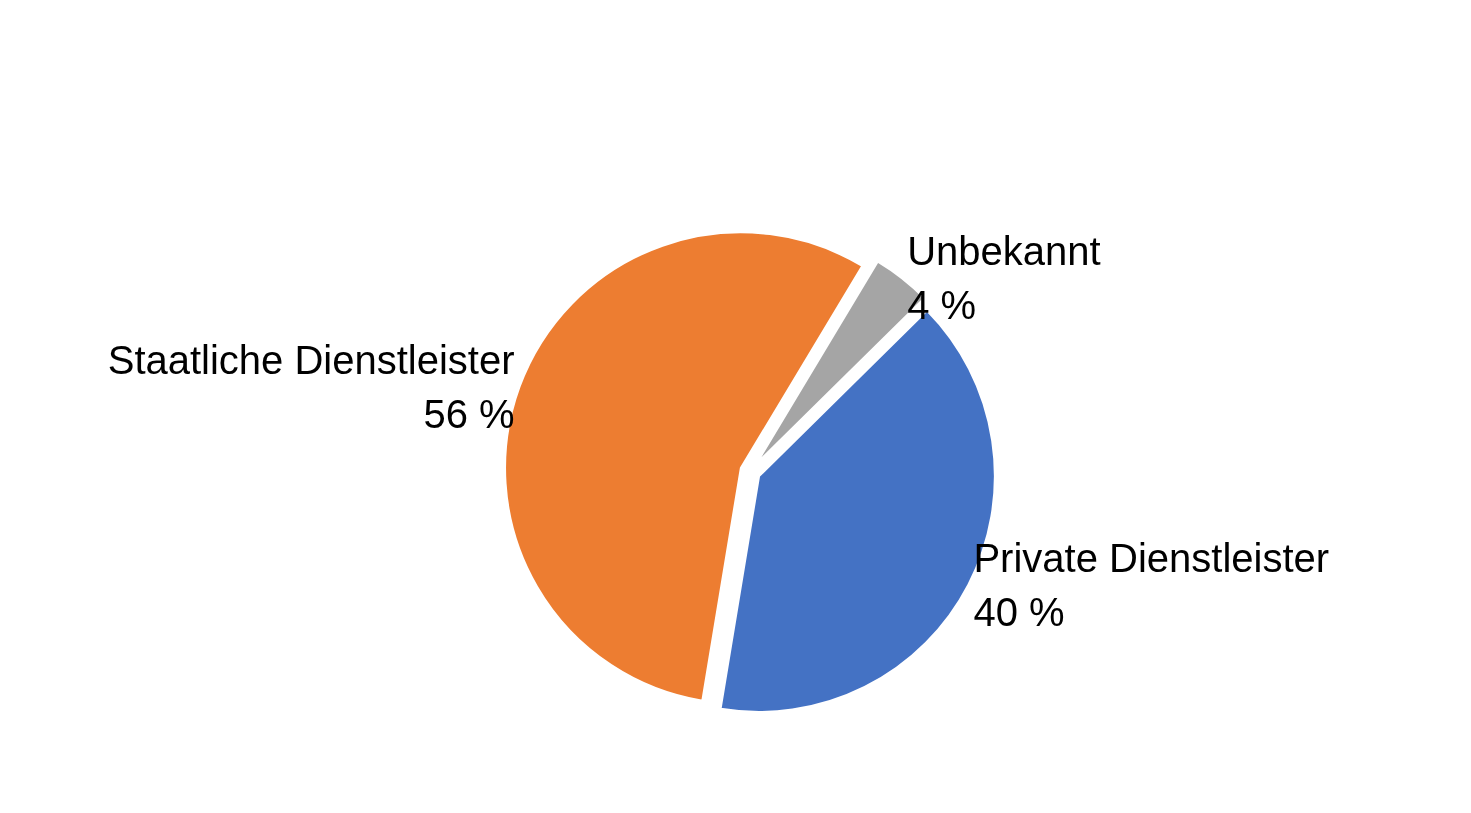 This screenshot has height=813, width=1471. What do you see at coordinates (1019, 611) in the screenshot?
I see `data-label: 40 %` at bounding box center [1019, 611].